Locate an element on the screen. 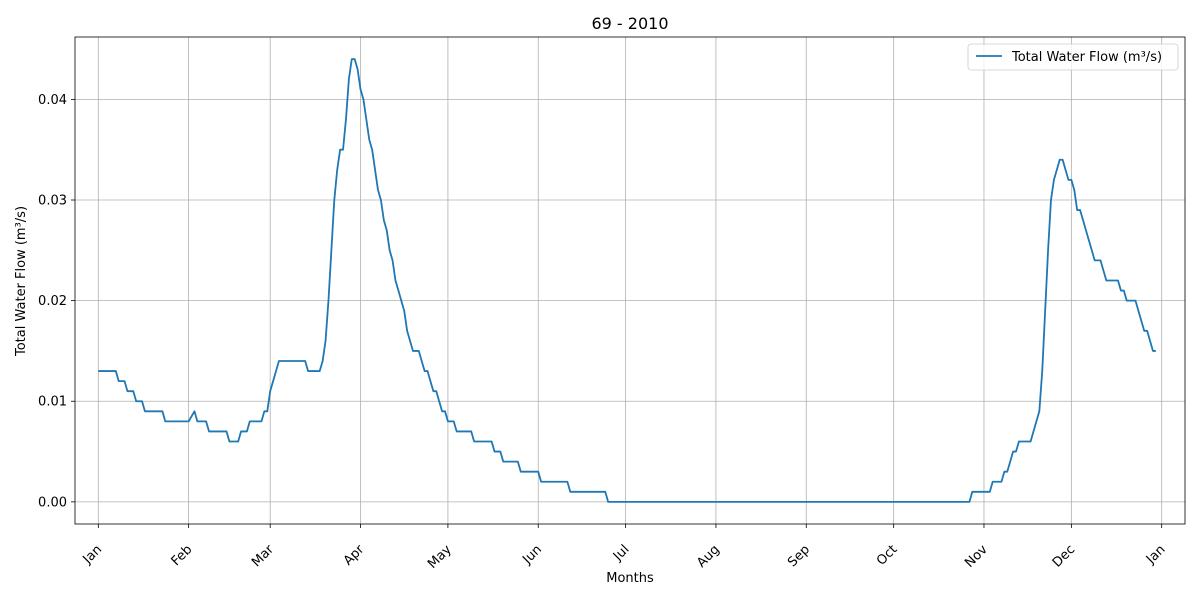 This screenshot has height=600, width=1200. y-axis-ticks: 0.00 0.01 0.02 0.03 0.04 is located at coordinates (56, 301).